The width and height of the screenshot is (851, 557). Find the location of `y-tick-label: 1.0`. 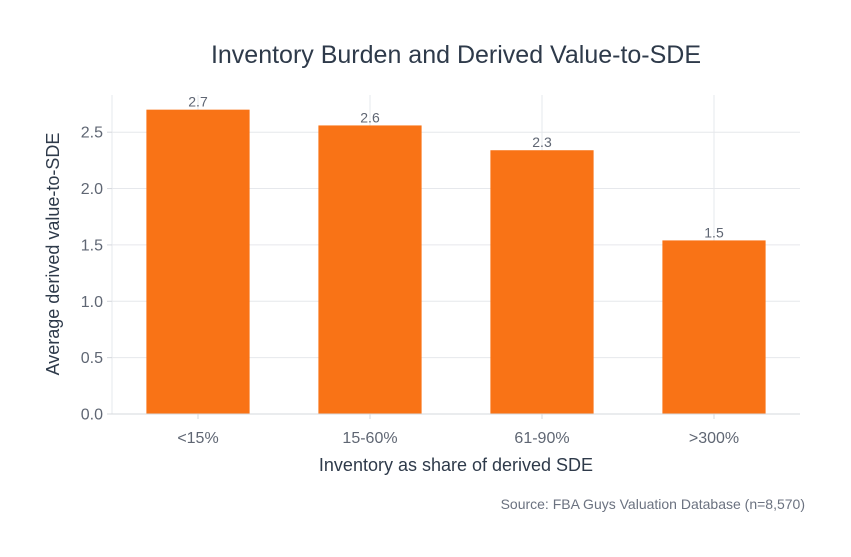

y-tick-label: 1.0 is located at coordinates (92, 302).